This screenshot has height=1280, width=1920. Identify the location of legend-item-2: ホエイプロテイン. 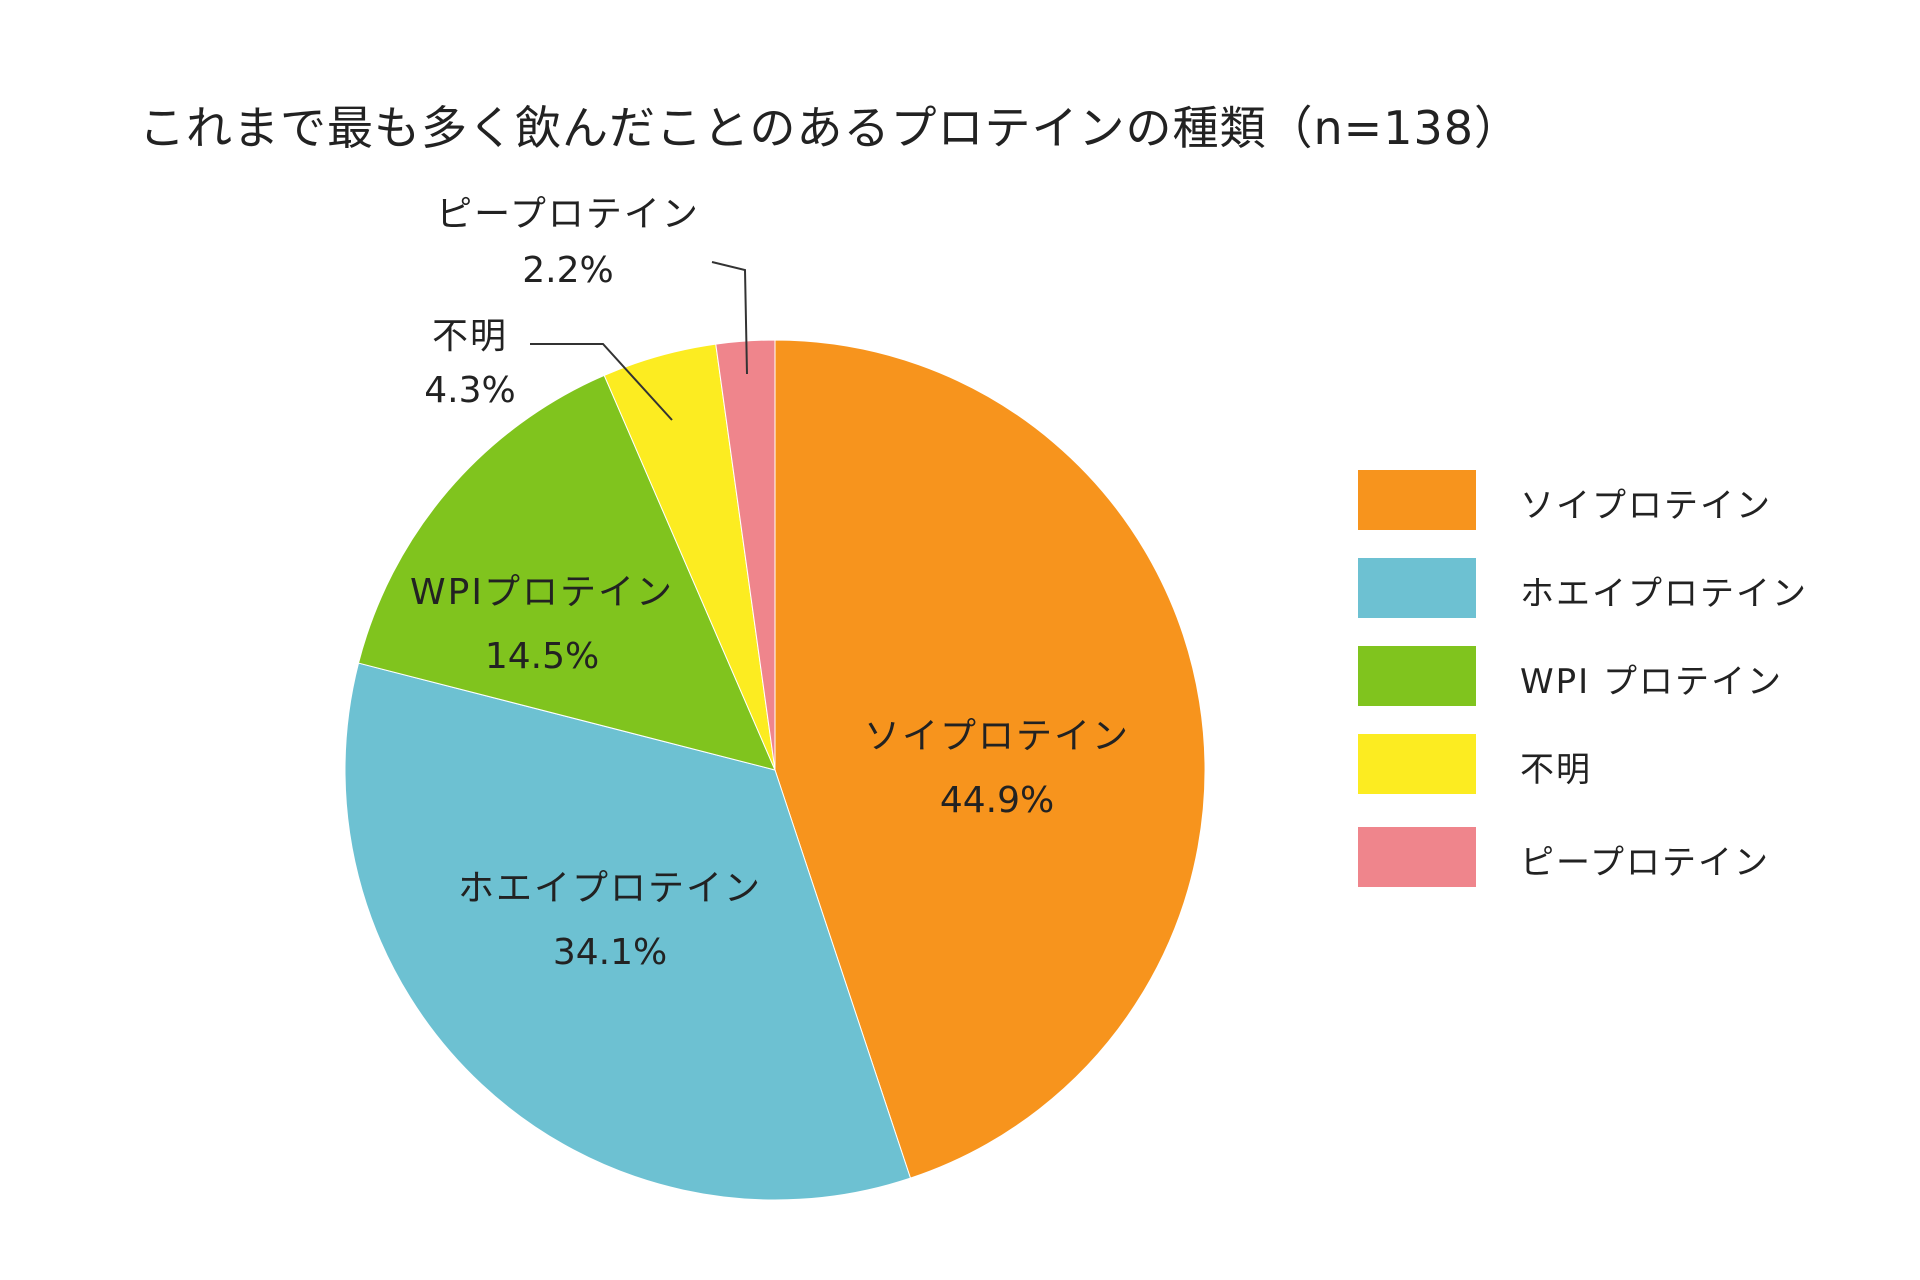
(1618, 588).